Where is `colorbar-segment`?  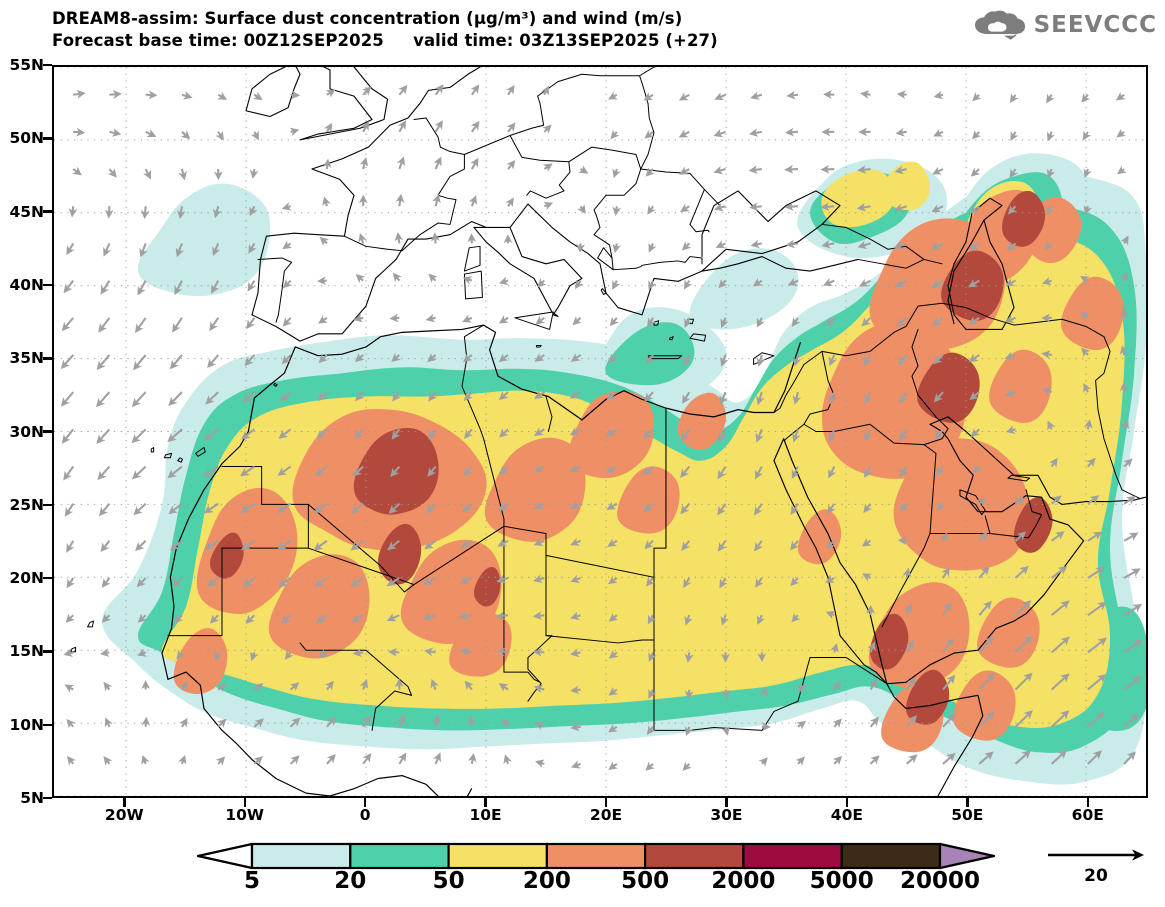 colorbar-segment is located at coordinates (596, 856).